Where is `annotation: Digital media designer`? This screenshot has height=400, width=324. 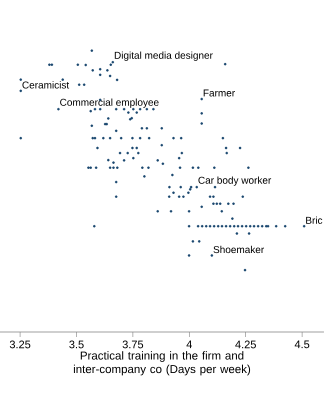 annotation: Digital media designer is located at coordinates (163, 56).